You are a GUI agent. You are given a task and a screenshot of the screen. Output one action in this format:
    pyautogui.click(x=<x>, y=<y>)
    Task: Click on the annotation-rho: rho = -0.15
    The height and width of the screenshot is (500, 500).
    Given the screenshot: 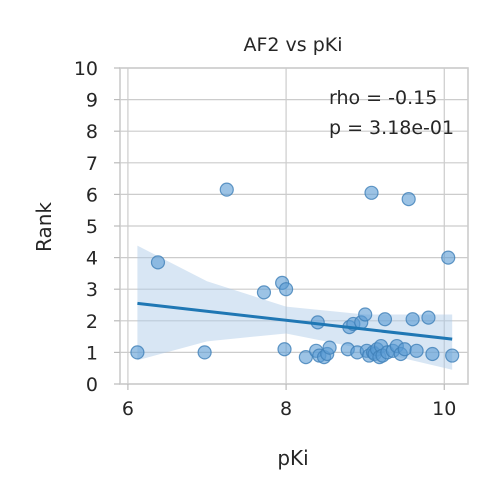 What is the action you would take?
    pyautogui.click(x=383, y=98)
    